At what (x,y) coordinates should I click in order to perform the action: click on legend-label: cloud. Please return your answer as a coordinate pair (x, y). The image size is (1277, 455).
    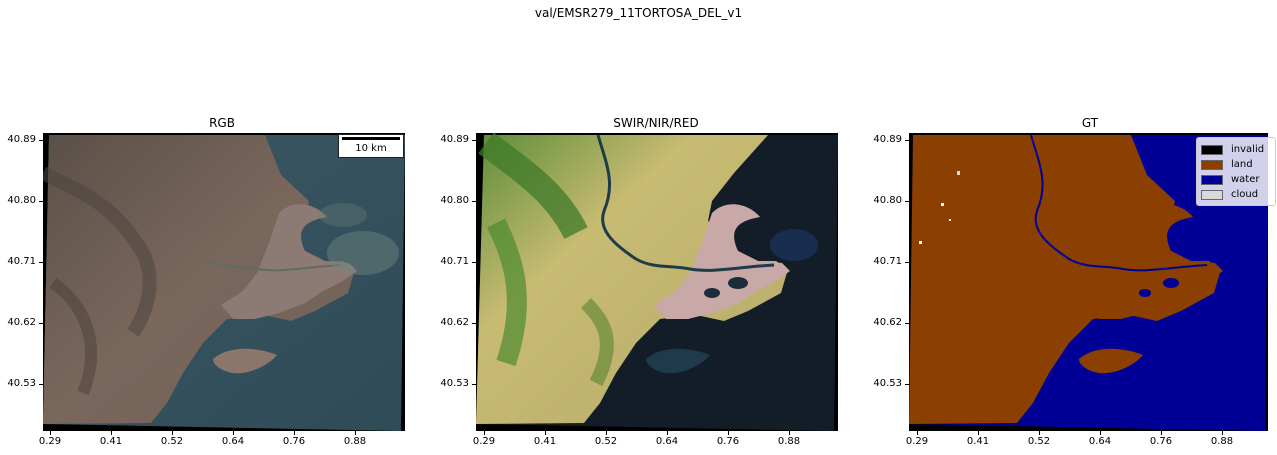
    Looking at the image, I should click on (1245, 194).